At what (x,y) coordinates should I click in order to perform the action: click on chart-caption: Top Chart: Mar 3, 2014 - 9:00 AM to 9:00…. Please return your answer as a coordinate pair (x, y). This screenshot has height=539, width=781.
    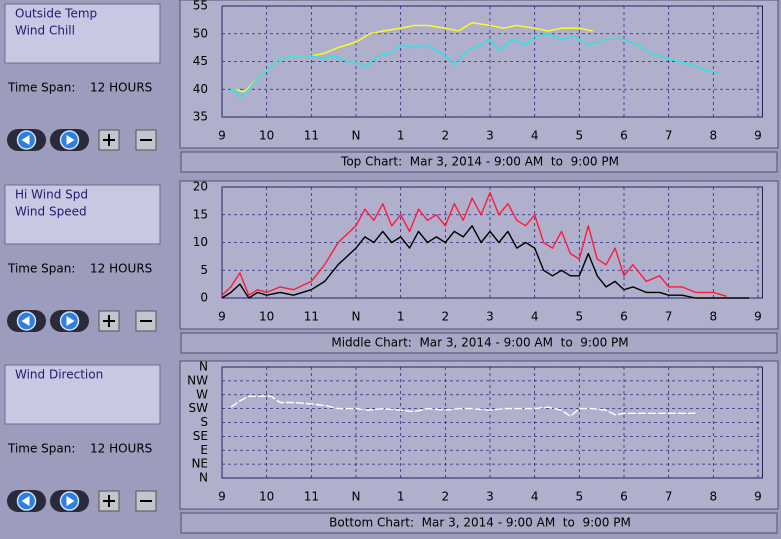
    Looking at the image, I should click on (479, 162).